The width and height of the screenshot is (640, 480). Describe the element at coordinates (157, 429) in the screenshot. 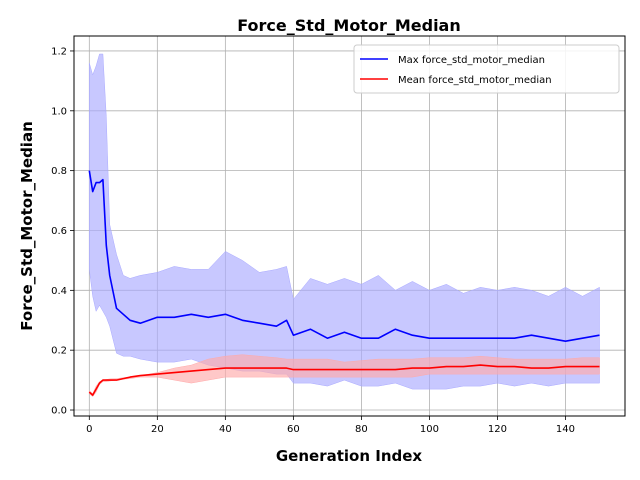

I see `x-tick-label: 20` at that location.